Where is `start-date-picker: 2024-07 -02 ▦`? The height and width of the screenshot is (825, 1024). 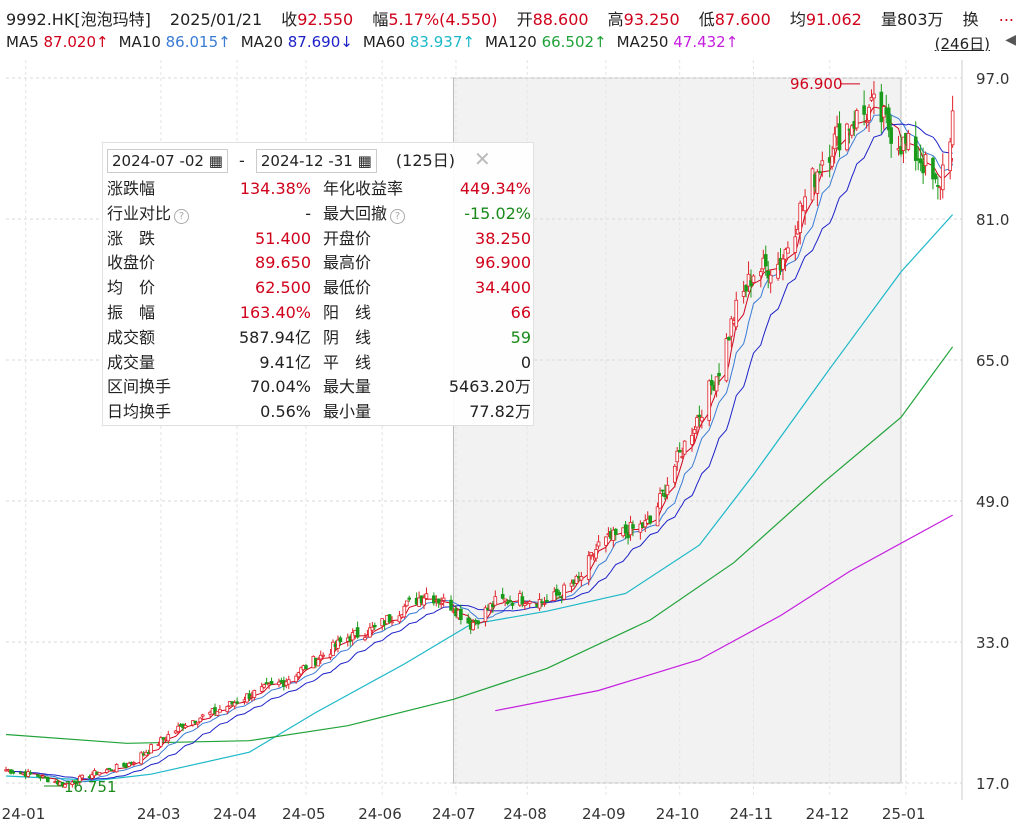 start-date-picker: 2024-07 -02 ▦ is located at coordinates (167, 161).